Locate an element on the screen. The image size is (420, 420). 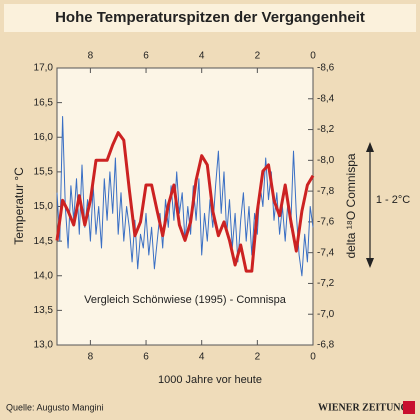
x-tick-label-top: 4 is located at coordinates (202, 56).